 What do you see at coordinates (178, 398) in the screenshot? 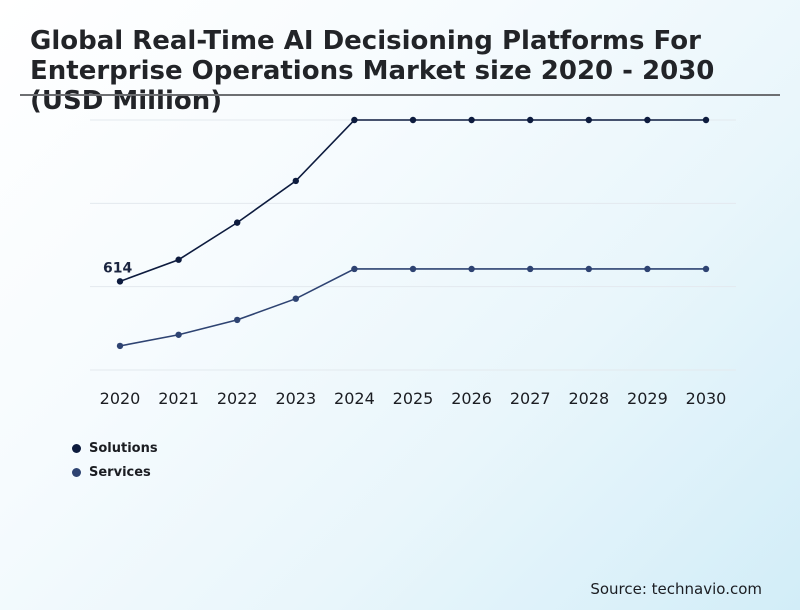
I see `x-tick-label: 2021` at bounding box center [178, 398].